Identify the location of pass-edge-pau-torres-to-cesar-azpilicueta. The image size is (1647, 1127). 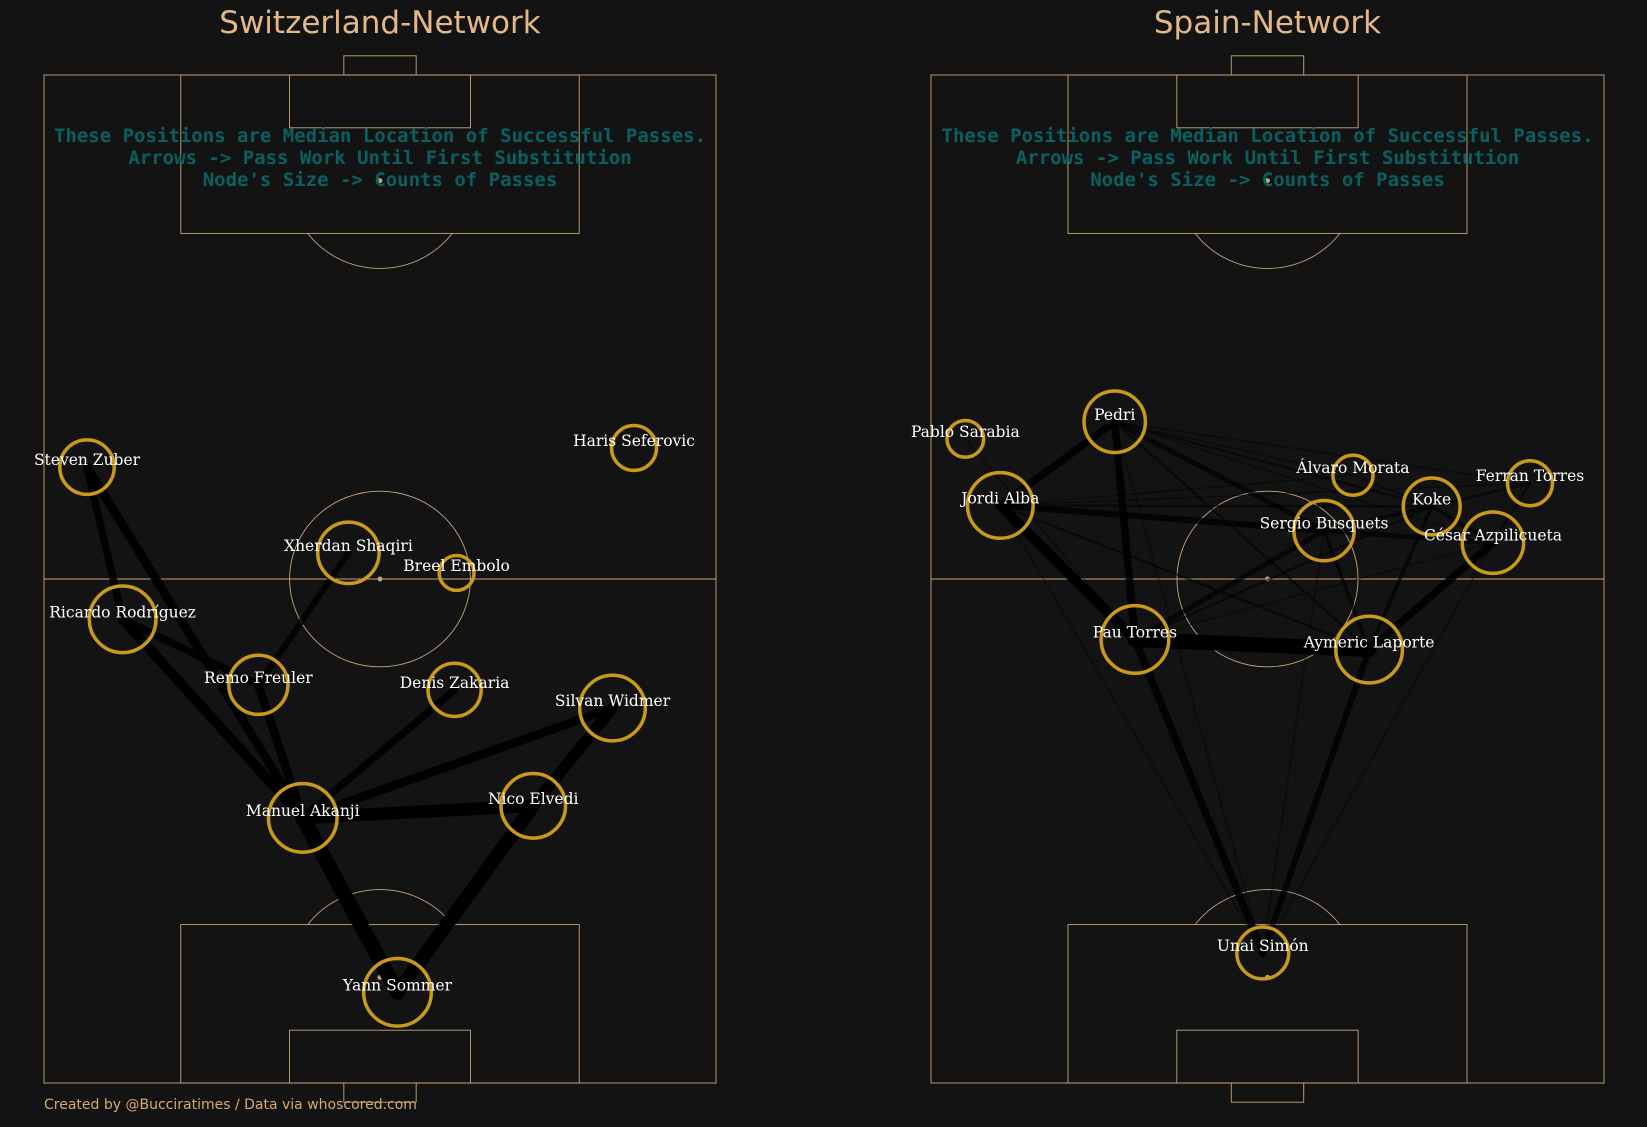
(1314, 591).